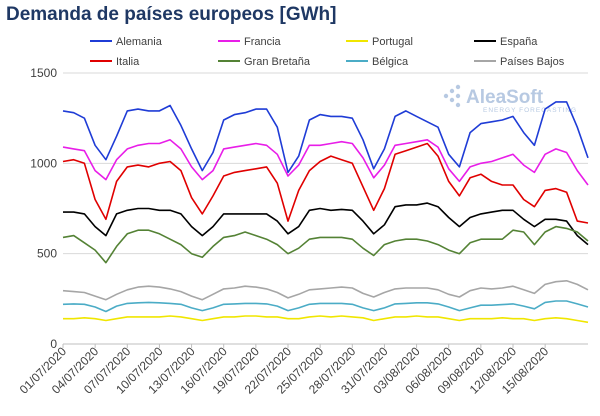  I want to click on aleasoft-logo-icon, so click(452, 96).